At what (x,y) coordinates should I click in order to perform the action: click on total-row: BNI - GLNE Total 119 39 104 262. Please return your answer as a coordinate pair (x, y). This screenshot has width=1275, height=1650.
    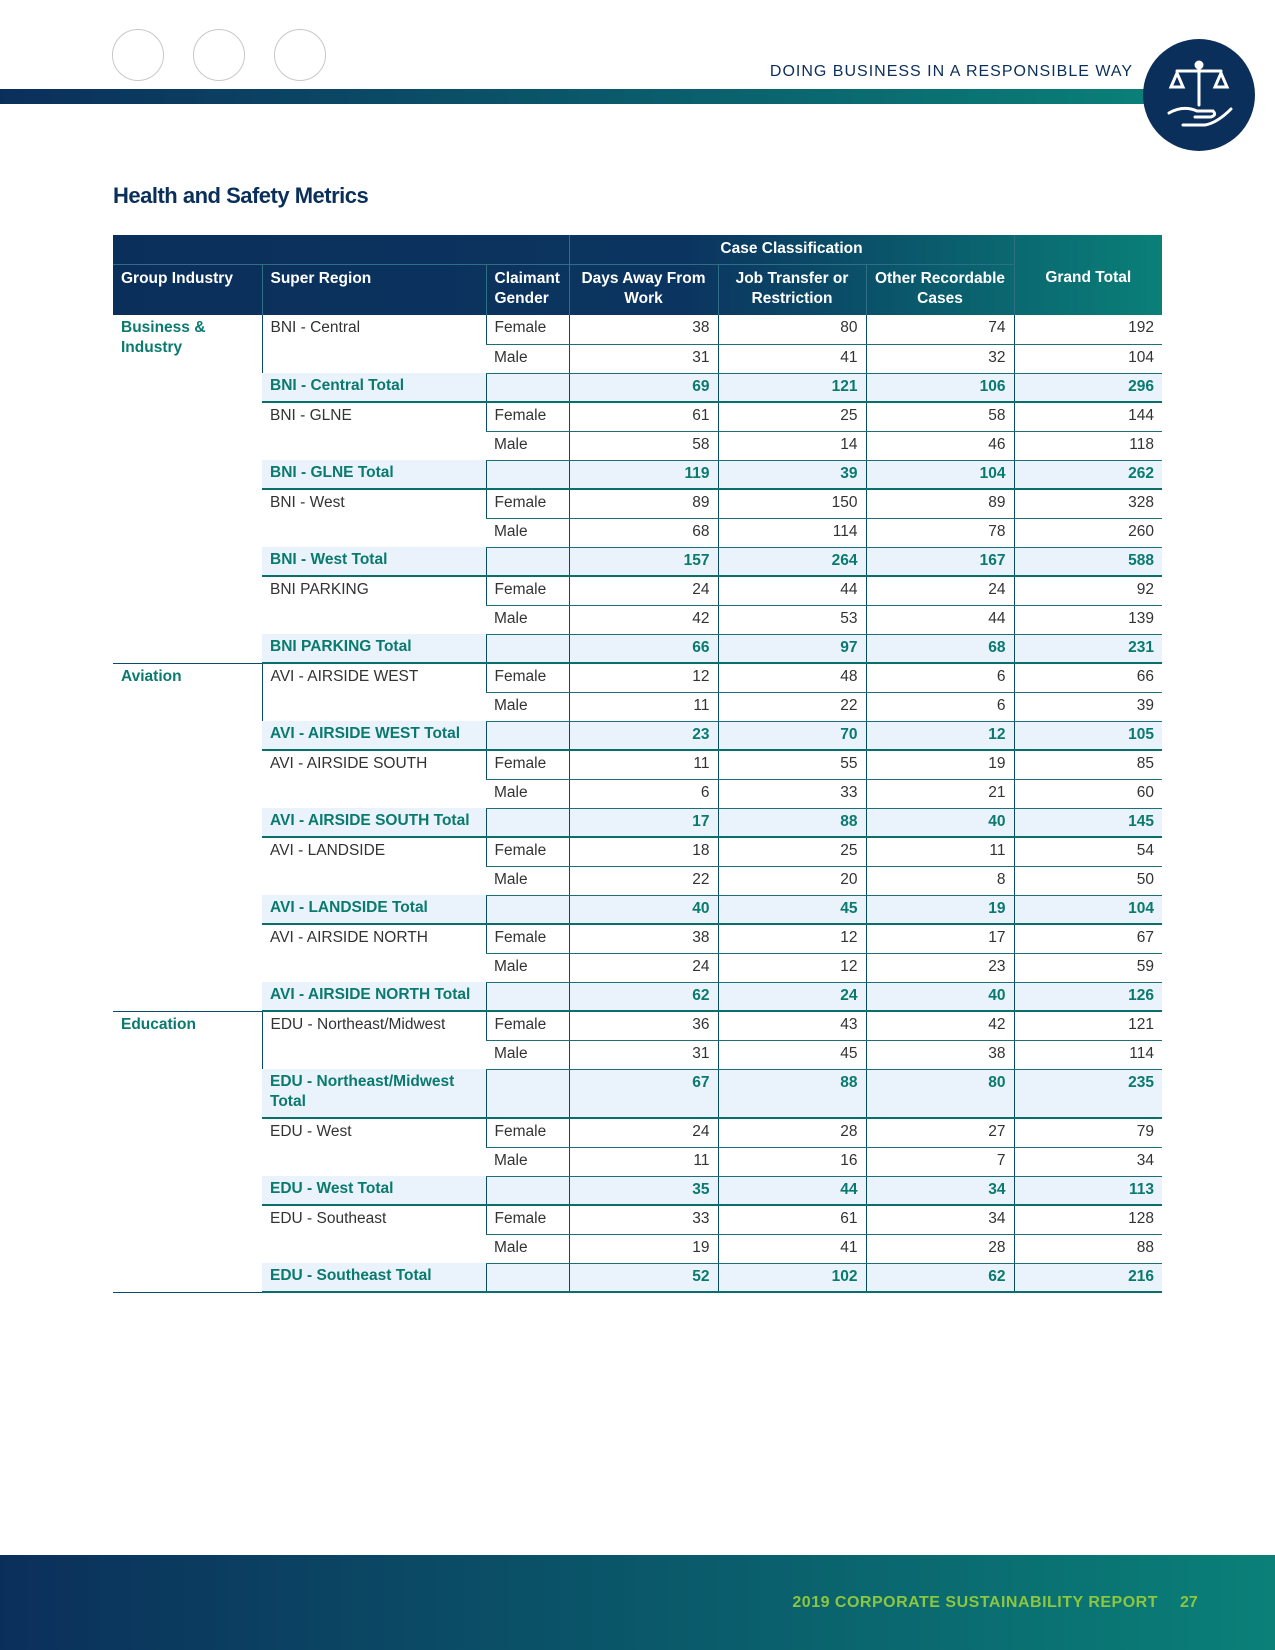
    Looking at the image, I should click on (638, 475).